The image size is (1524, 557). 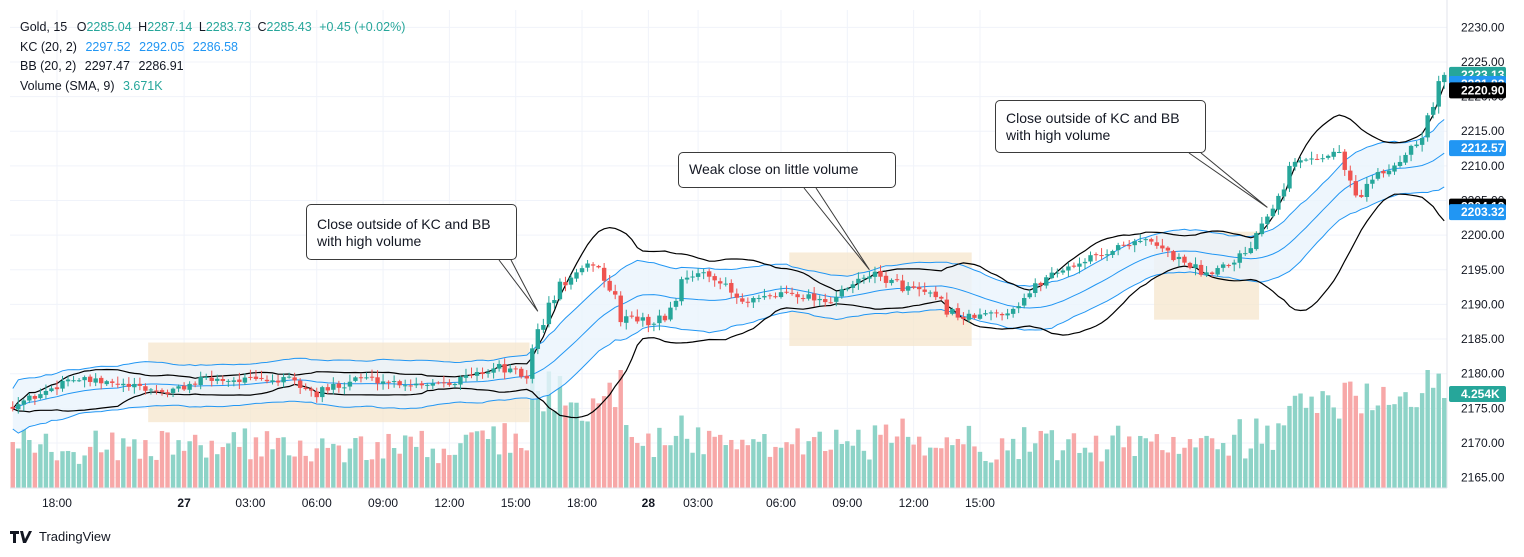 What do you see at coordinates (60, 536) in the screenshot?
I see `tradingview-logo: TradingView` at bounding box center [60, 536].